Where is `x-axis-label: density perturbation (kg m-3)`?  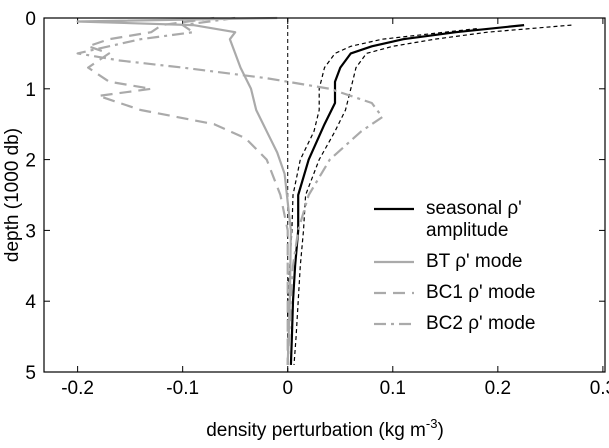
x-axis-label: density perturbation (kg m-3) is located at coordinates (325, 428).